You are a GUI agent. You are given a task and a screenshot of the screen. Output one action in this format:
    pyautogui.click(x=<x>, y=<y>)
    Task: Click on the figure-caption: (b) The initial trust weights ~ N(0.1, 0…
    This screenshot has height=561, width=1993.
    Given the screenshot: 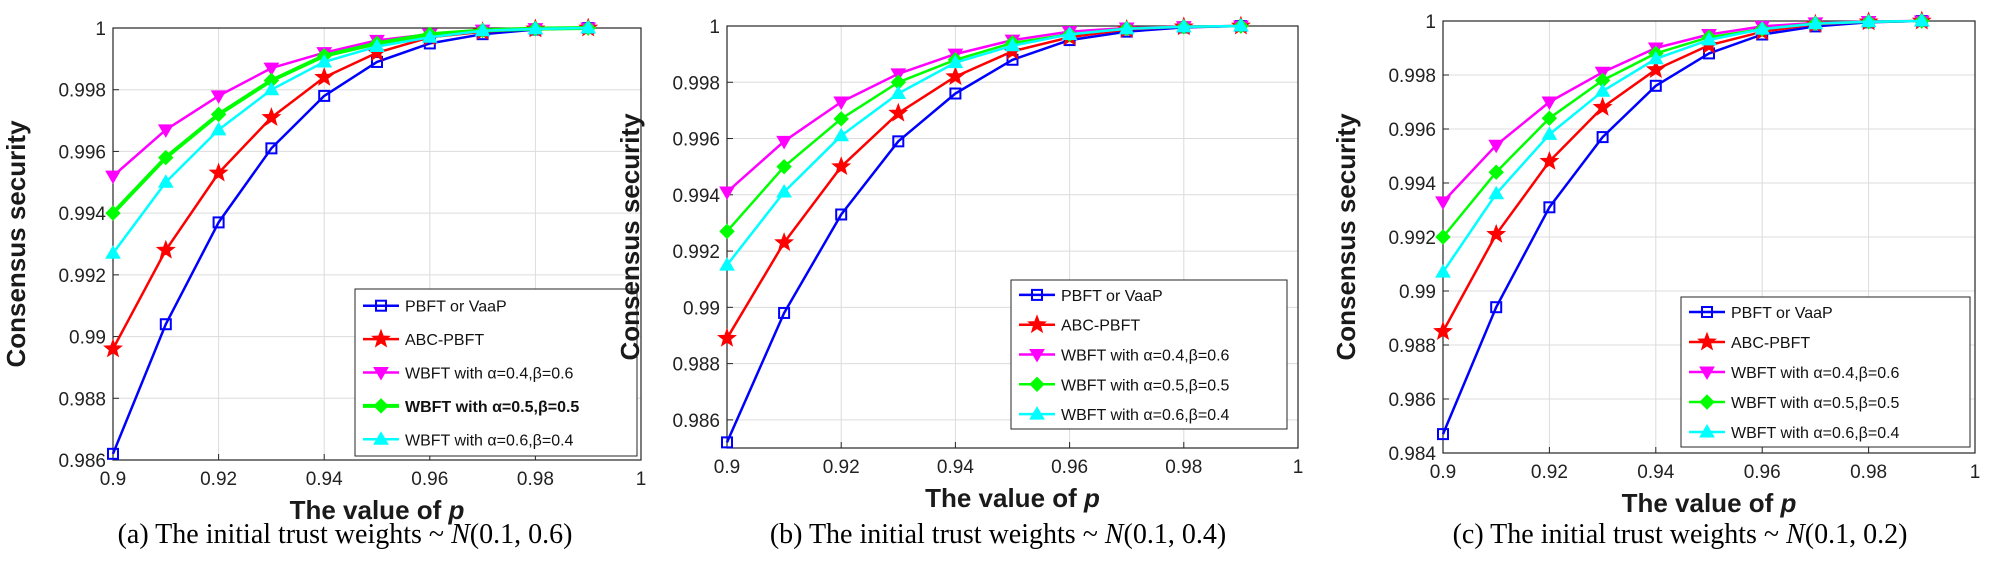 What is the action you would take?
    pyautogui.click(x=998, y=534)
    